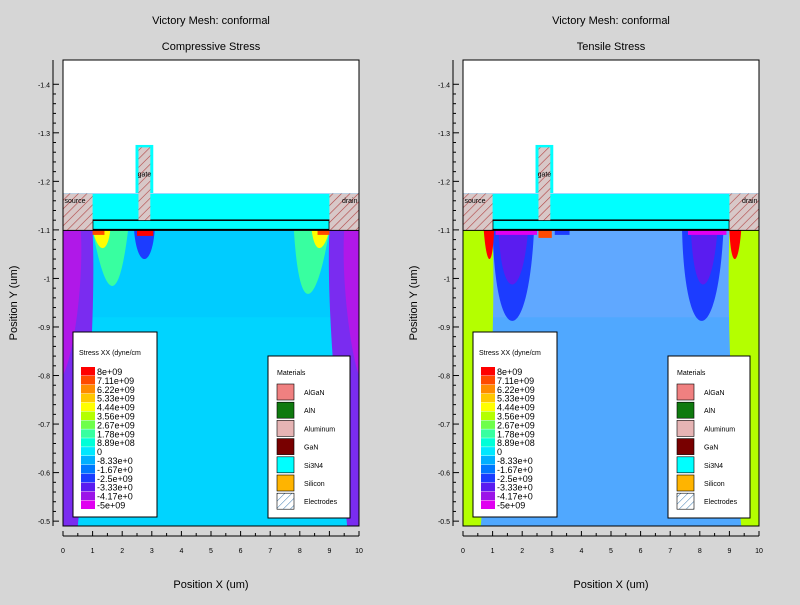 The width and height of the screenshot is (800, 605). I want to click on stress-surface-mid, so click(562, 232).